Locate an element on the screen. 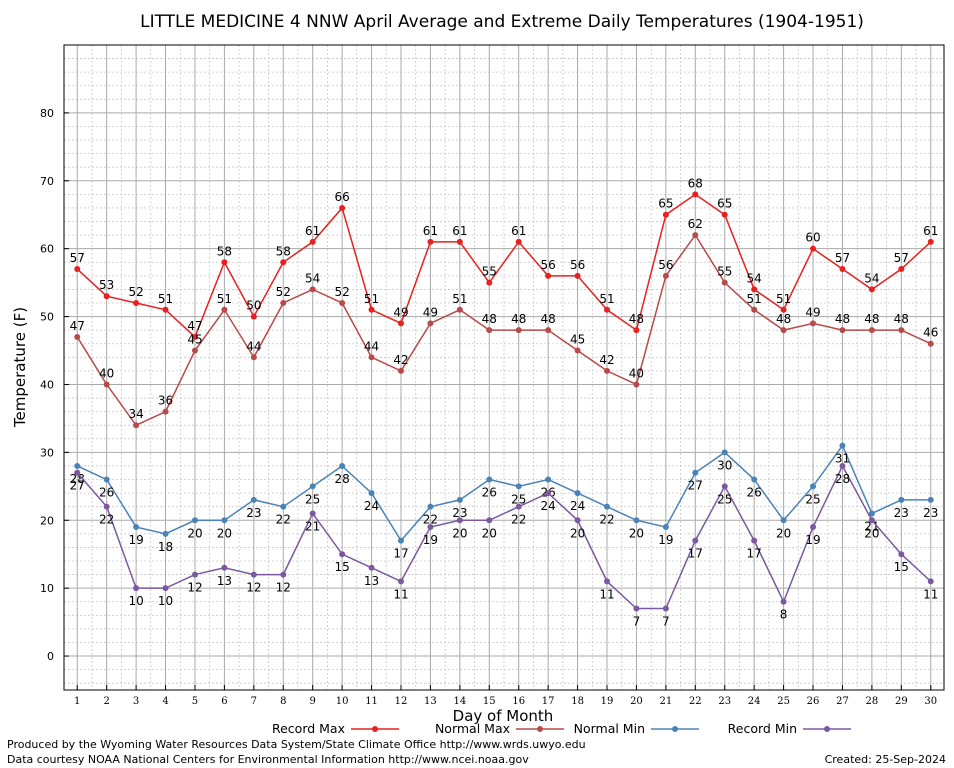  record-max-data-label: 68 is located at coordinates (695, 183).